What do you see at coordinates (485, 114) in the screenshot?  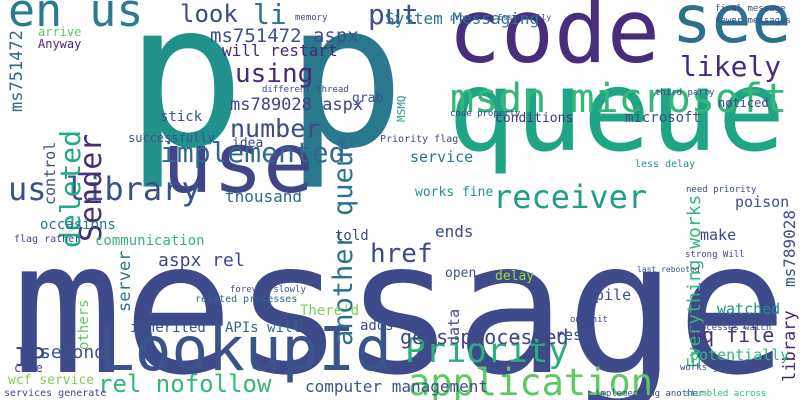 I see `word: code property` at bounding box center [485, 114].